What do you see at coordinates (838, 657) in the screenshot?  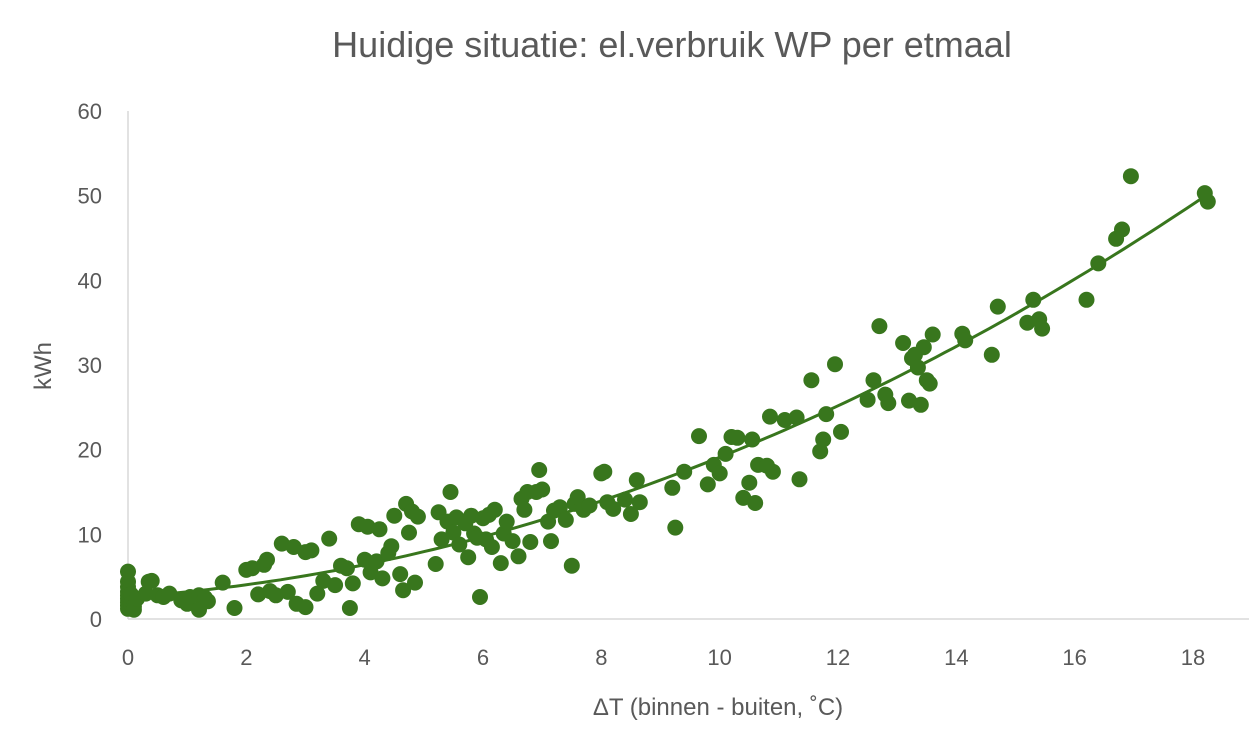 I see `x-tick-label: 12` at bounding box center [838, 657].